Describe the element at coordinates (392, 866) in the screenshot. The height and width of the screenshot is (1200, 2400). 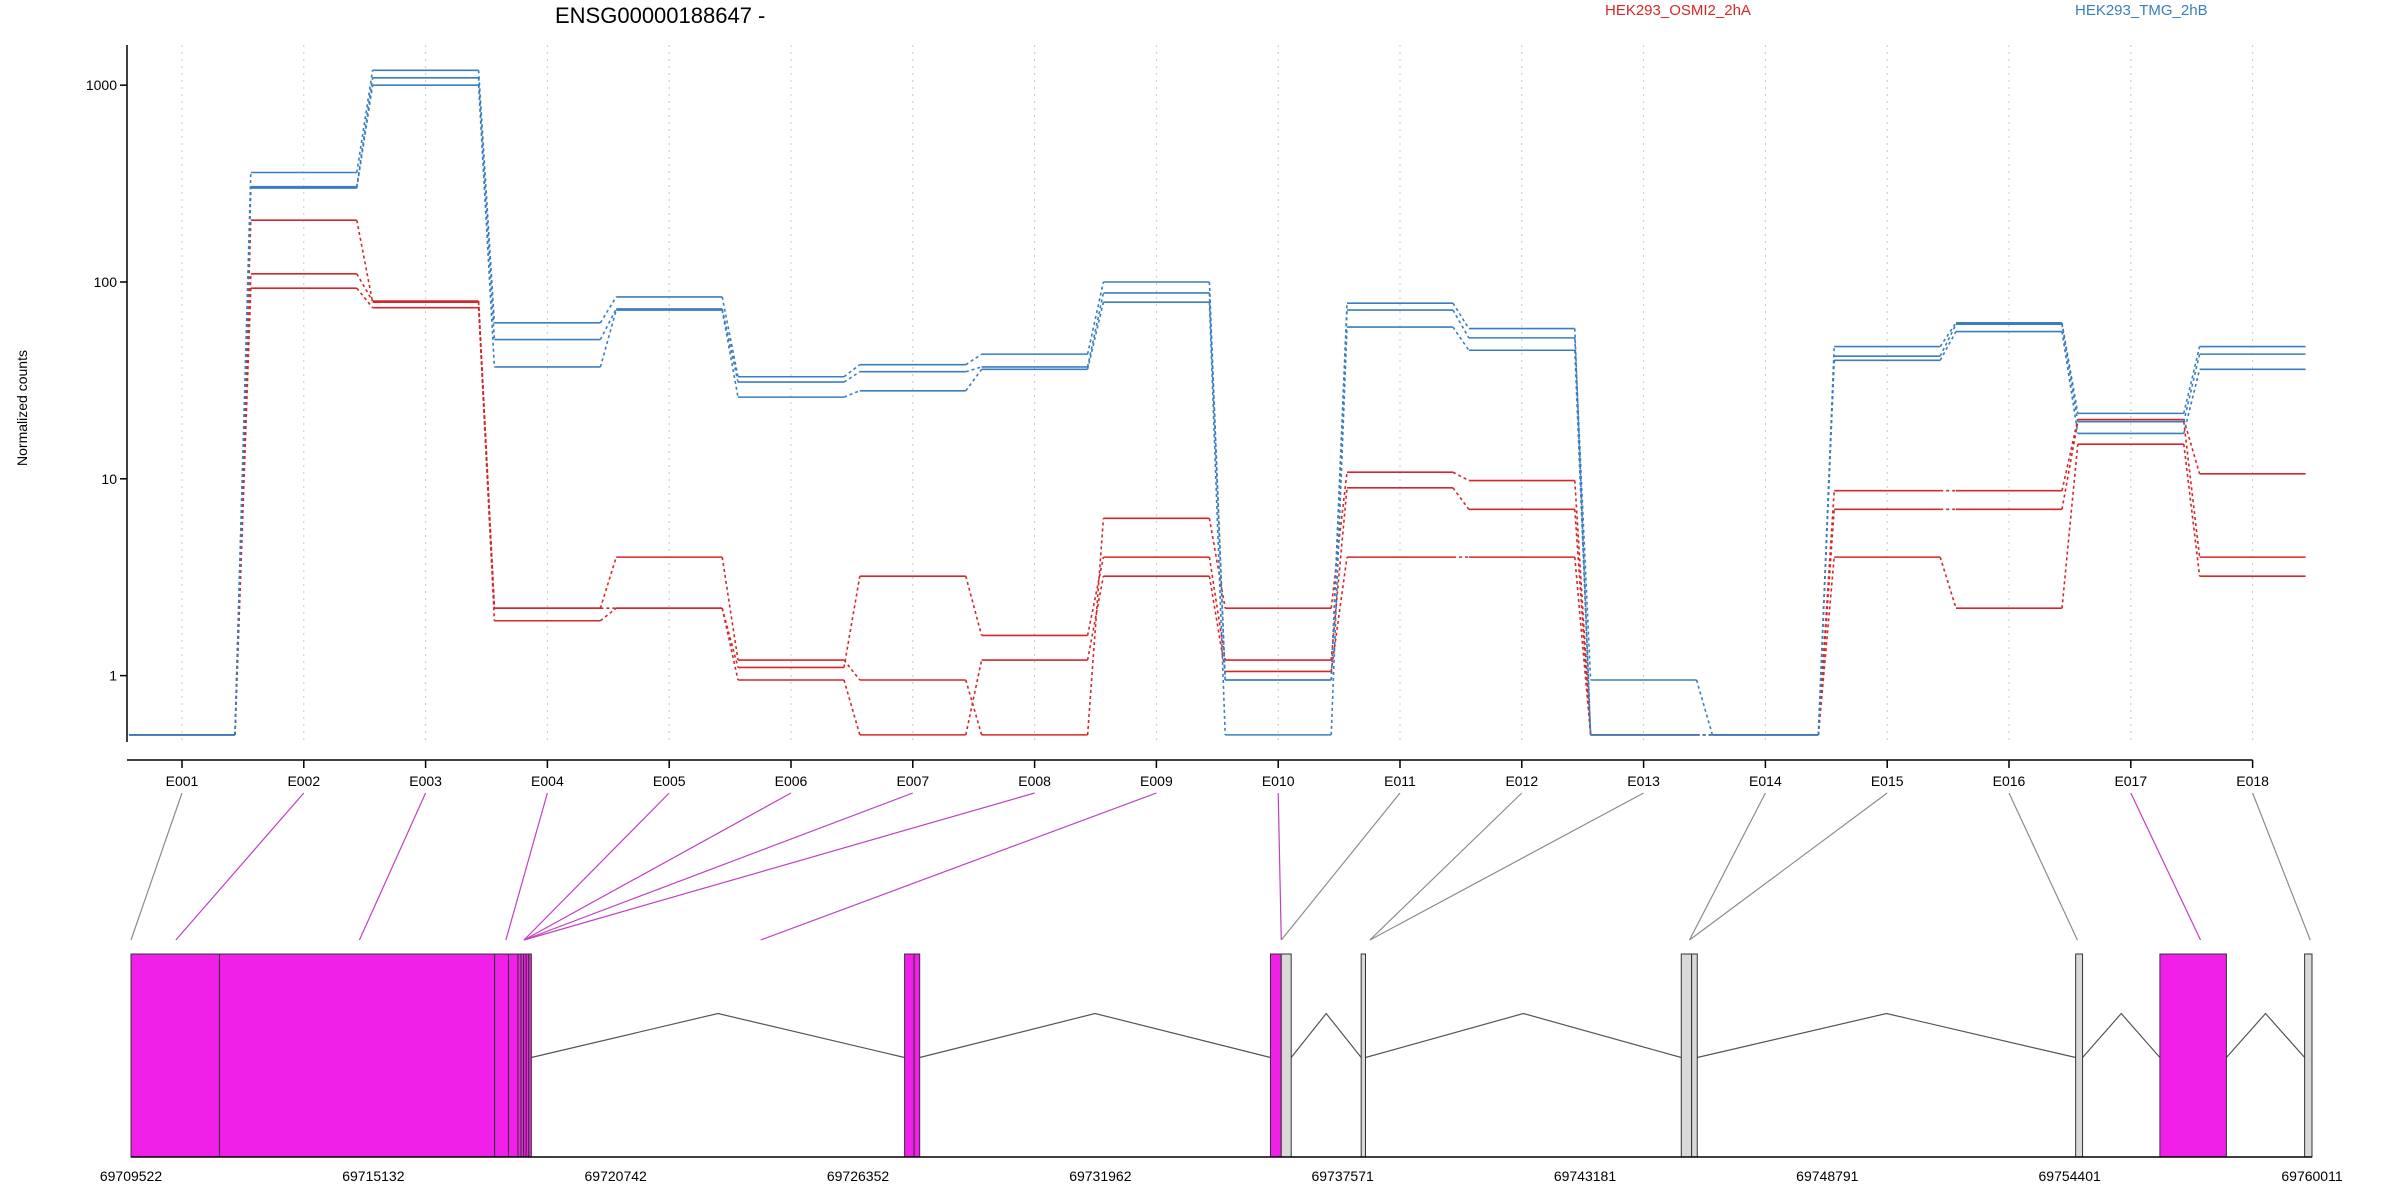
I see `connector-E003` at that location.